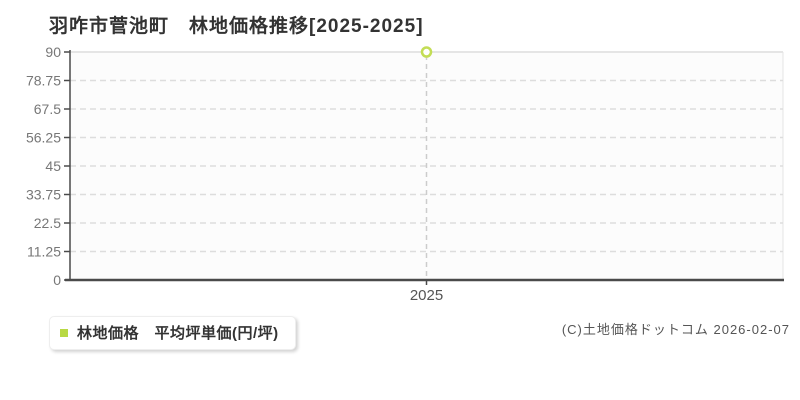  I want to click on y-tick-label: 78.75, so click(43, 81).